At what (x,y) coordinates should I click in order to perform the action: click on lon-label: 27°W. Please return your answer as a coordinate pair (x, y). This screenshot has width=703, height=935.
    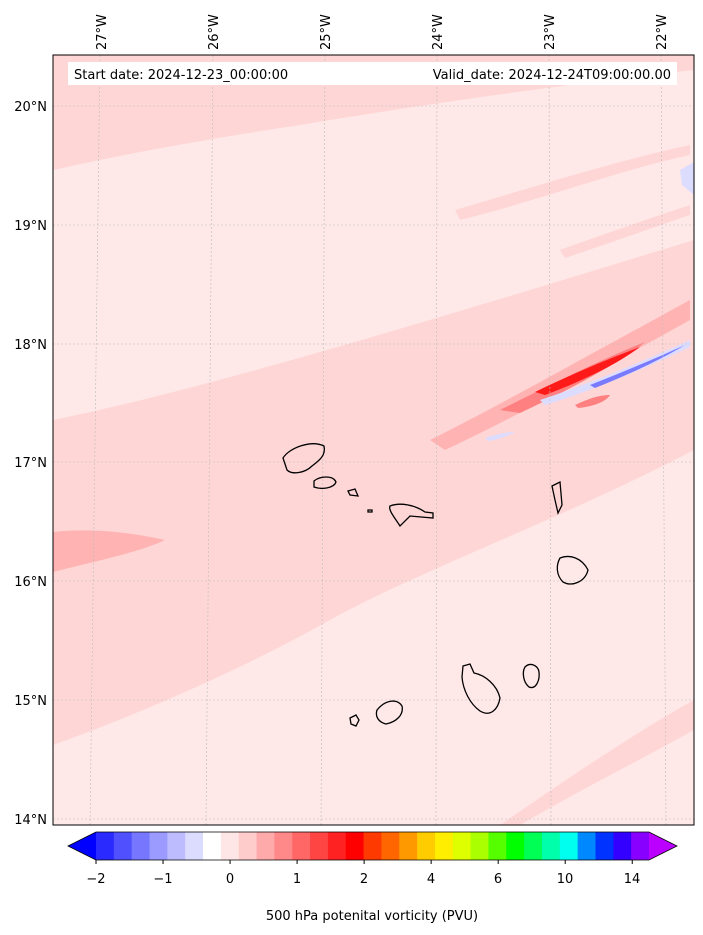
    Looking at the image, I should click on (102, 32).